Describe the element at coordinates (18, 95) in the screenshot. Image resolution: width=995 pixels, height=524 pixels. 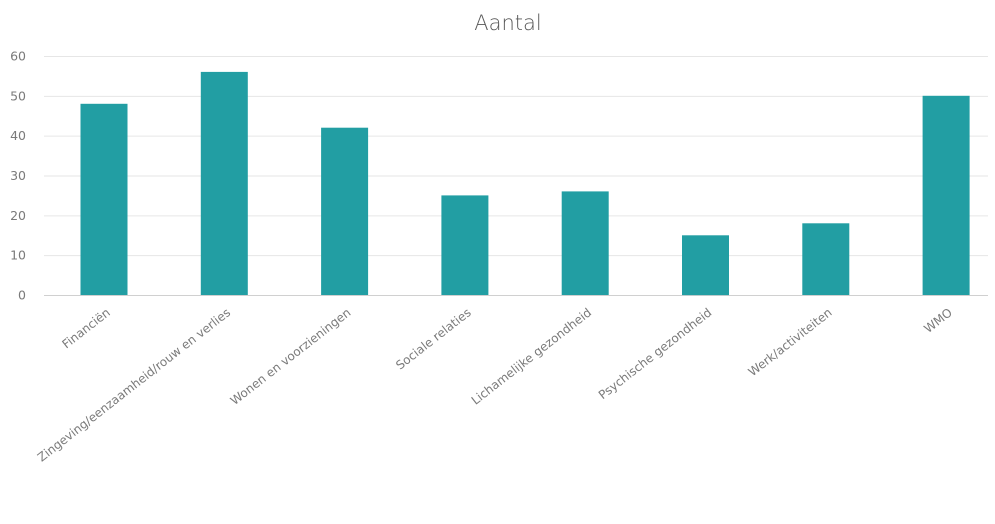
I see `y-tick-label: 50` at that location.